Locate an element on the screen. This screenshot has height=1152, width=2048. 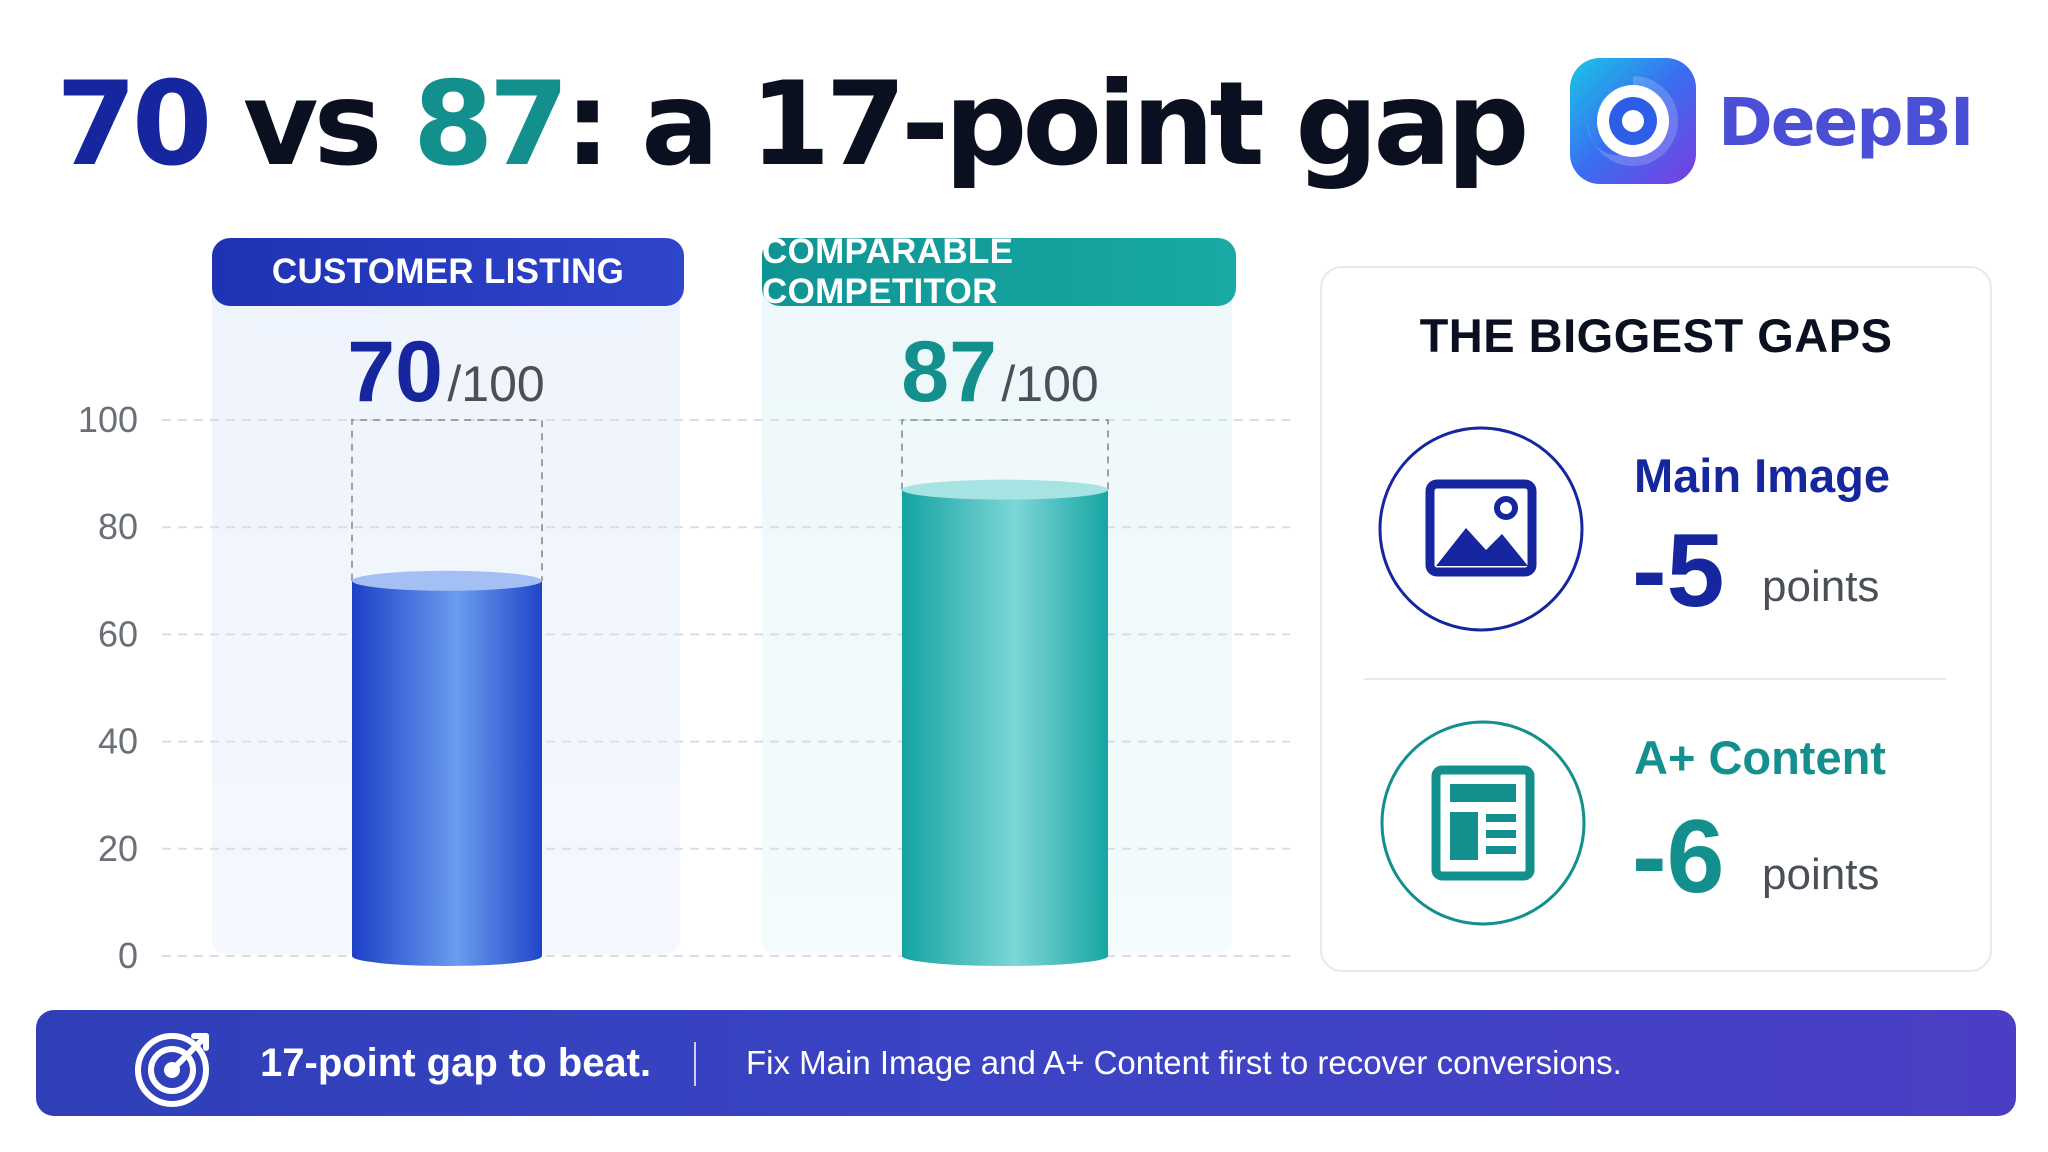
competitor-bar is located at coordinates (1005, 727).